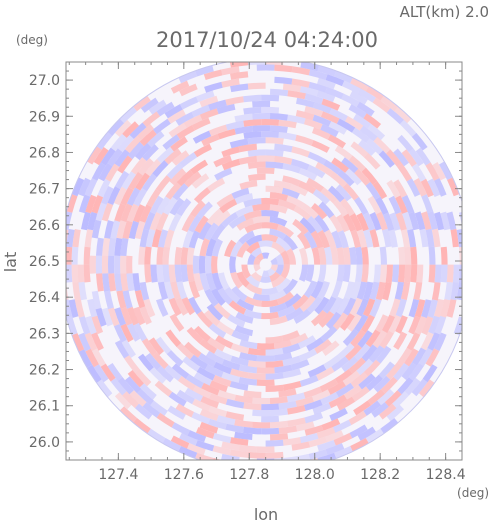 This screenshot has width=491, height=521. What do you see at coordinates (380, 475) in the screenshot?
I see `x-tick-label: 128.2` at bounding box center [380, 475].